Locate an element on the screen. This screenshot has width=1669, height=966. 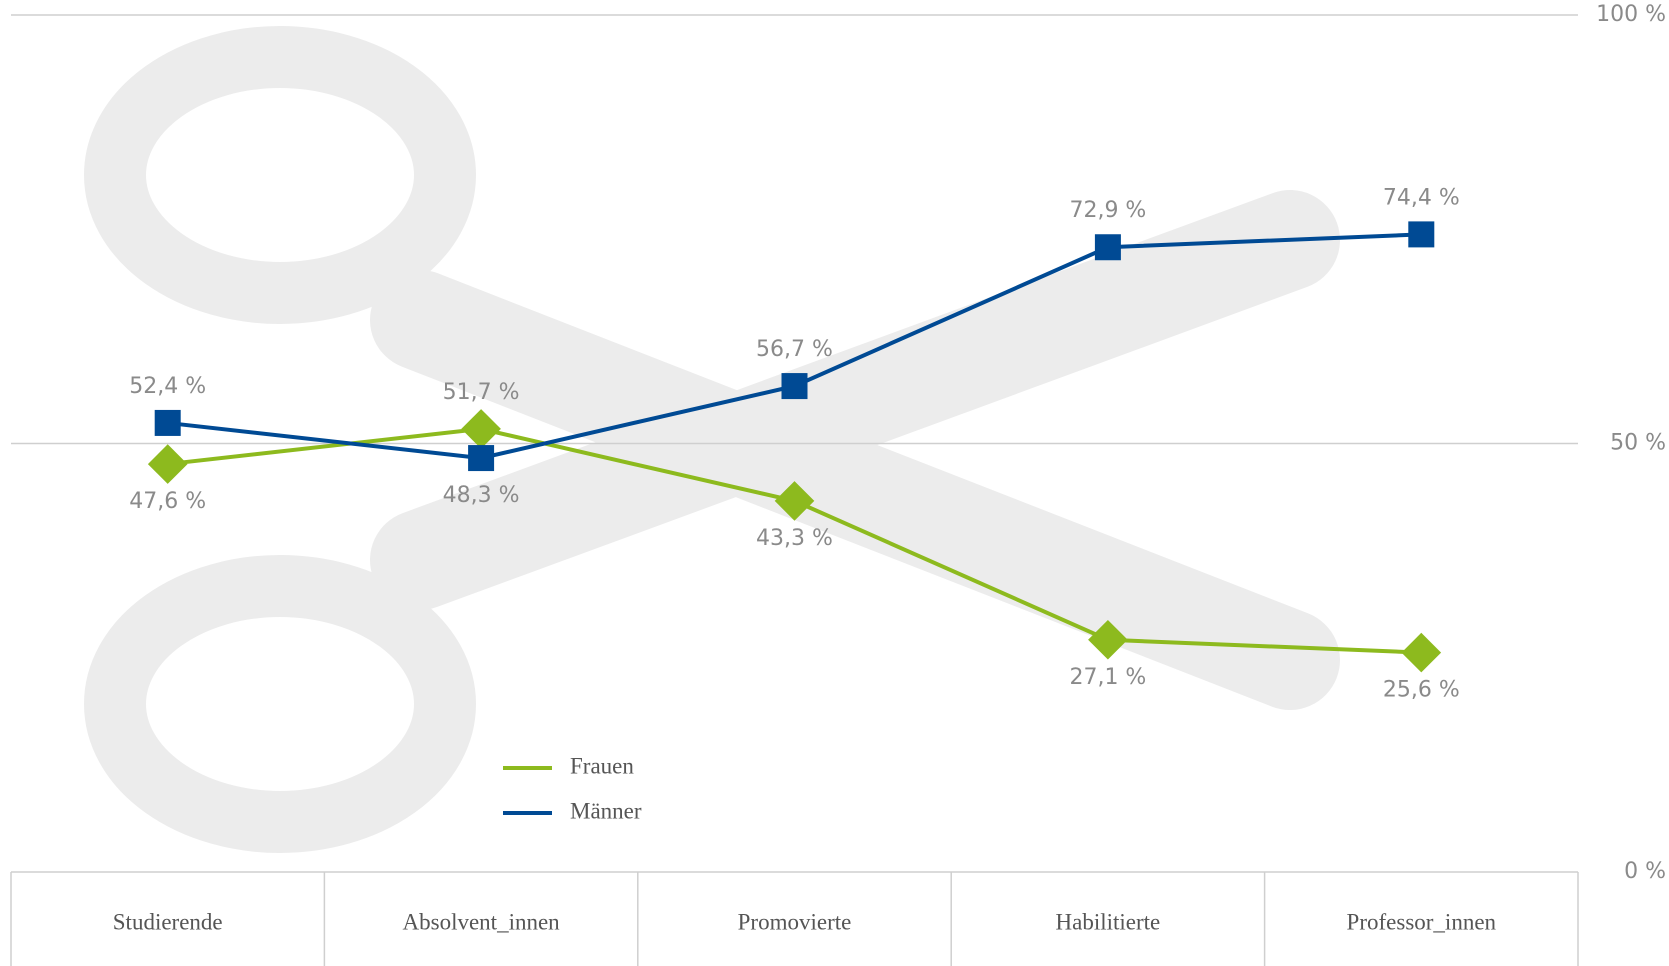
y-tick-label: 50 % is located at coordinates (1638, 443).